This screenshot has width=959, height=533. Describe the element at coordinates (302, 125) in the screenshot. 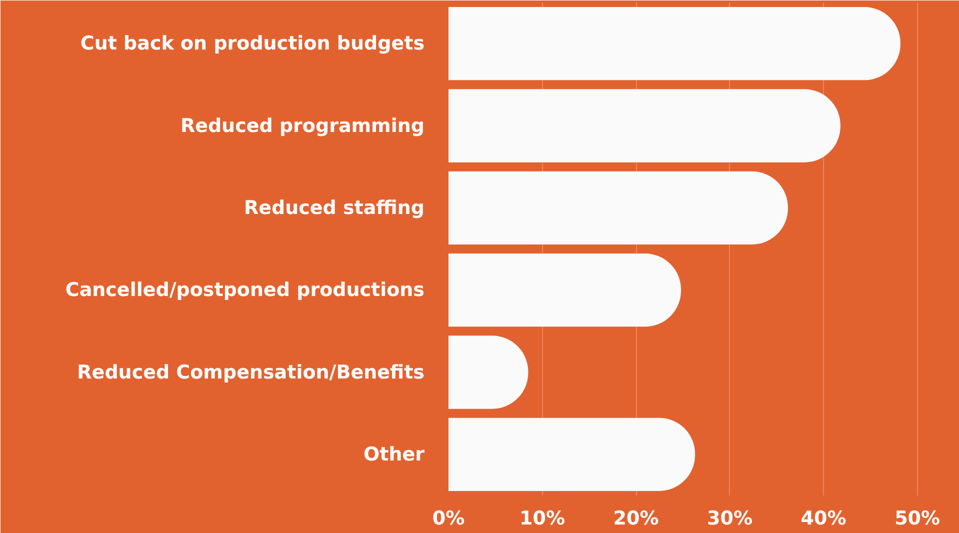

I see `y-tick-label: Reduced programming` at that location.